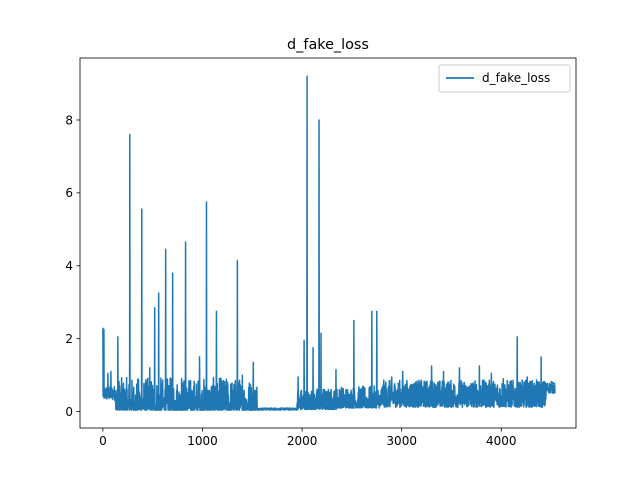 The height and width of the screenshot is (480, 640). I want to click on x-tick-label: 3000, so click(401, 441).